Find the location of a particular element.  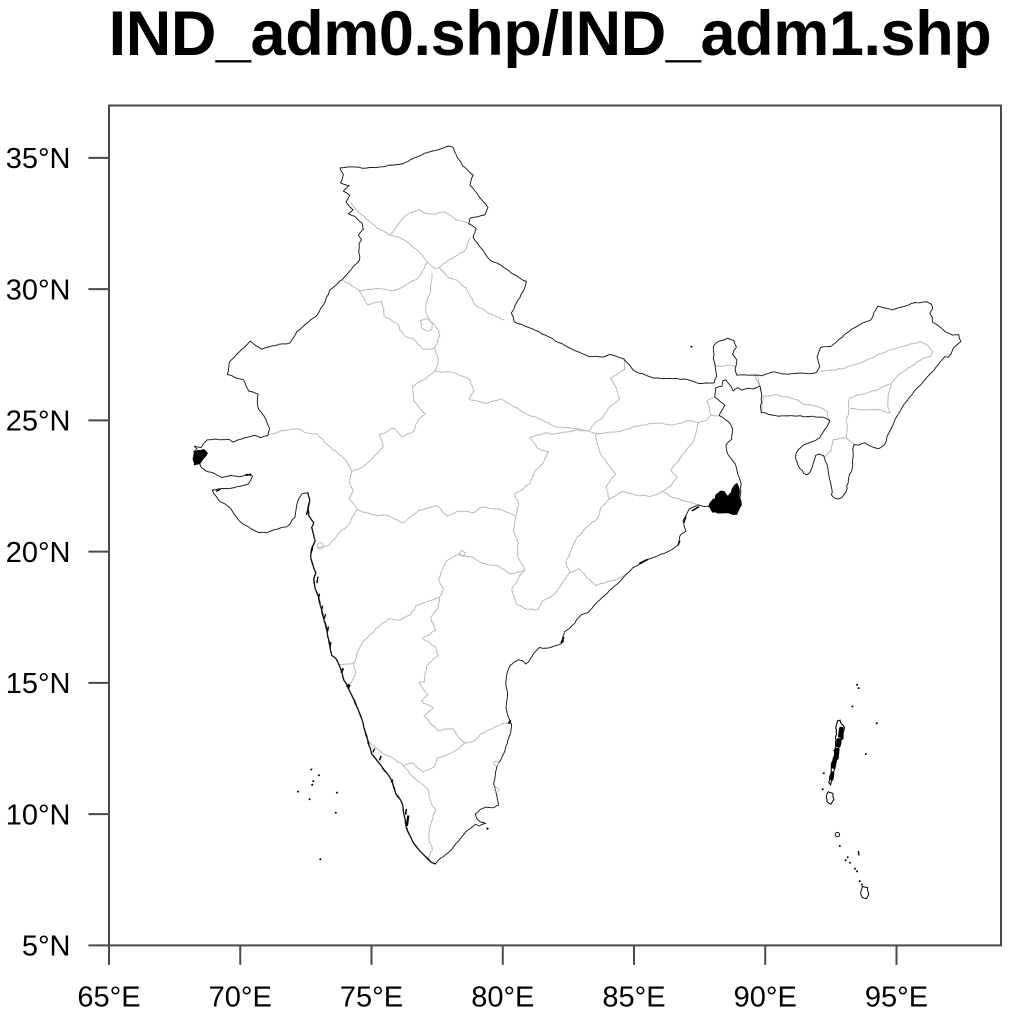

svg-text: 70°E is located at coordinates (240, 998).